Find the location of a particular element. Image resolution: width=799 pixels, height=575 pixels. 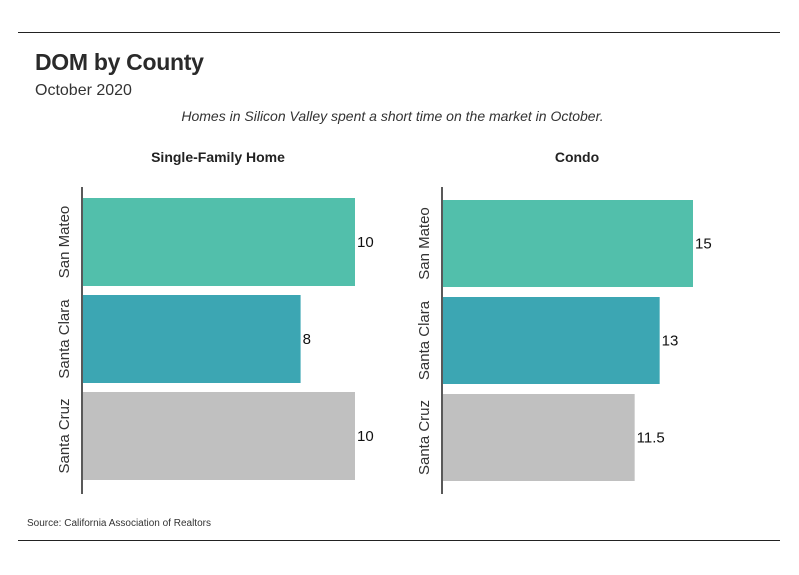

bottom-rule is located at coordinates (399, 540).